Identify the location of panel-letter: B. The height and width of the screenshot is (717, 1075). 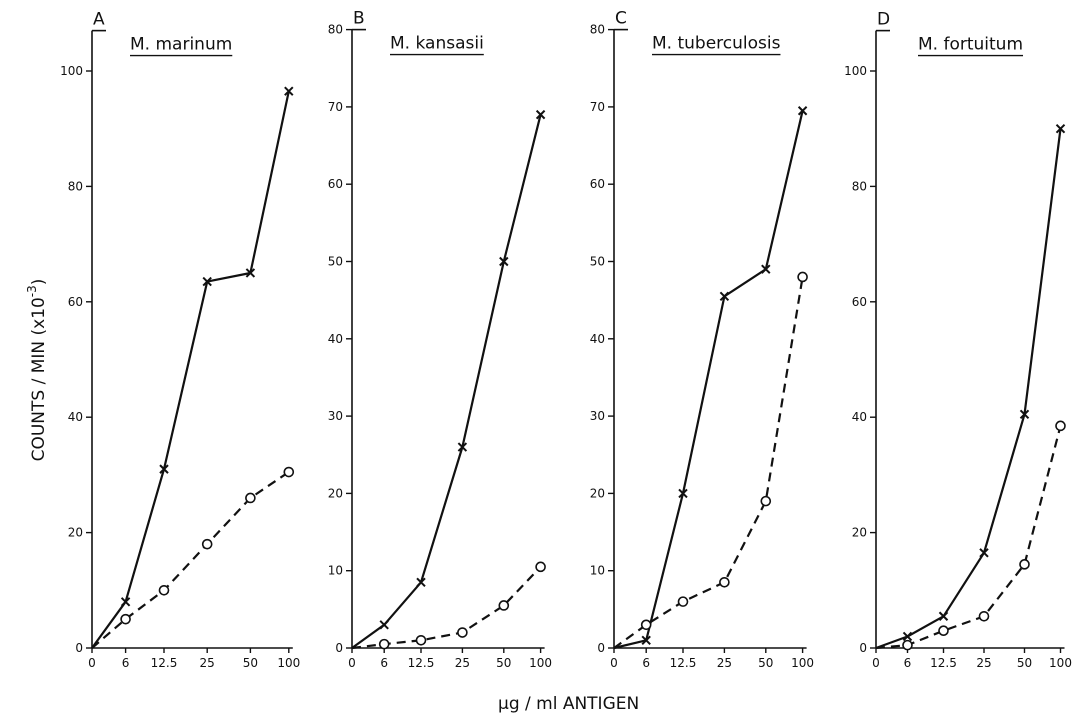
(359, 19).